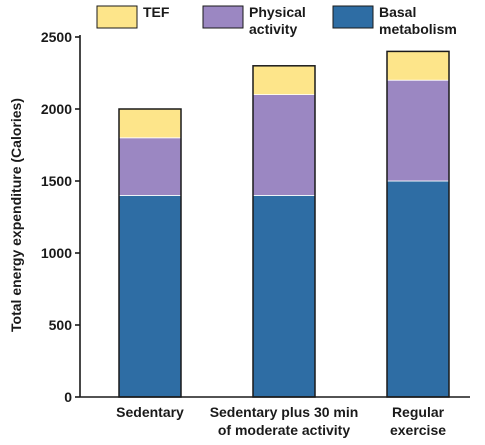 The height and width of the screenshot is (445, 485). I want to click on legend: TEF Physical activity Basal metabolism, so click(276, 20).